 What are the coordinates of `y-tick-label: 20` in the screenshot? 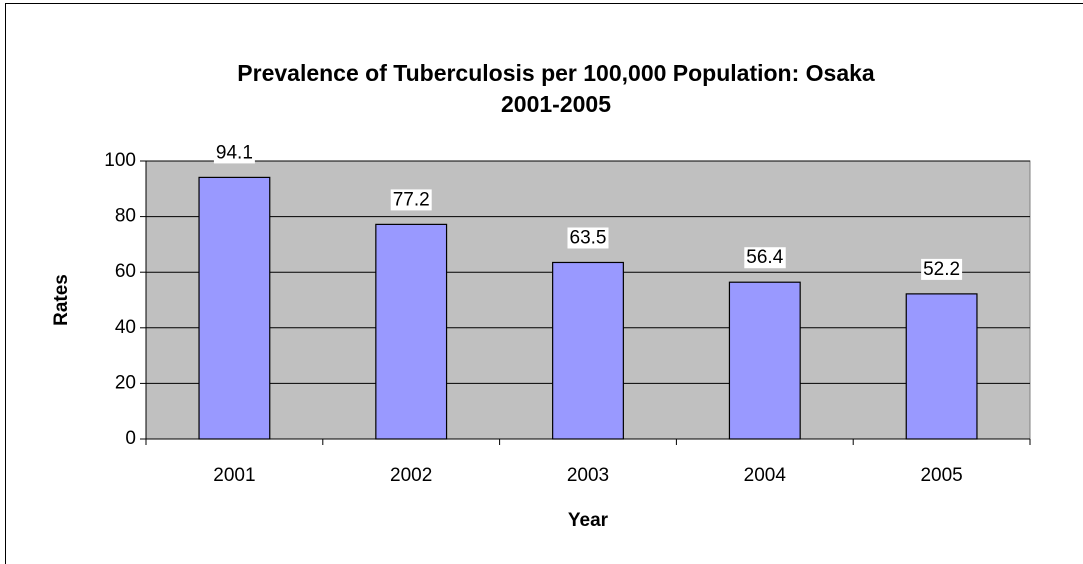 It's located at (125, 382).